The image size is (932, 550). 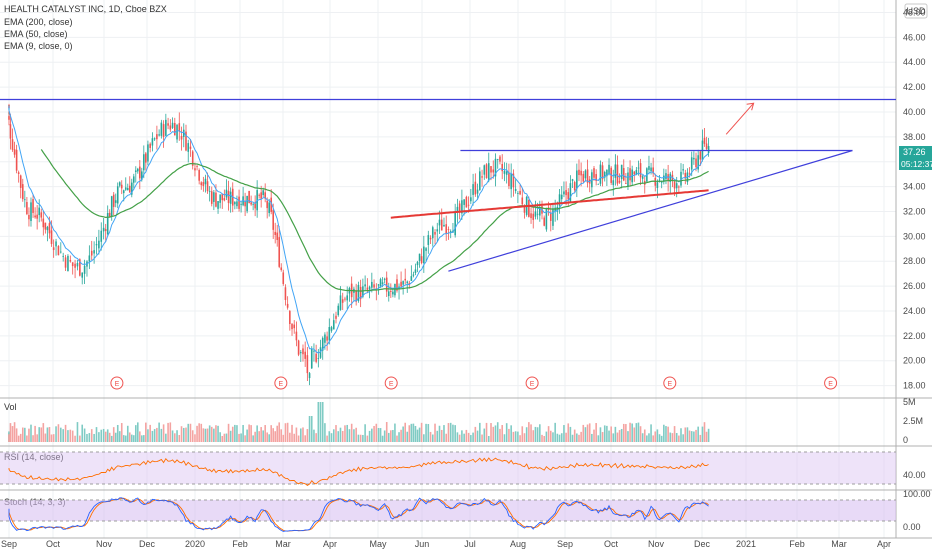 What do you see at coordinates (147, 544) in the screenshot?
I see `x-tick-label: Dec` at bounding box center [147, 544].